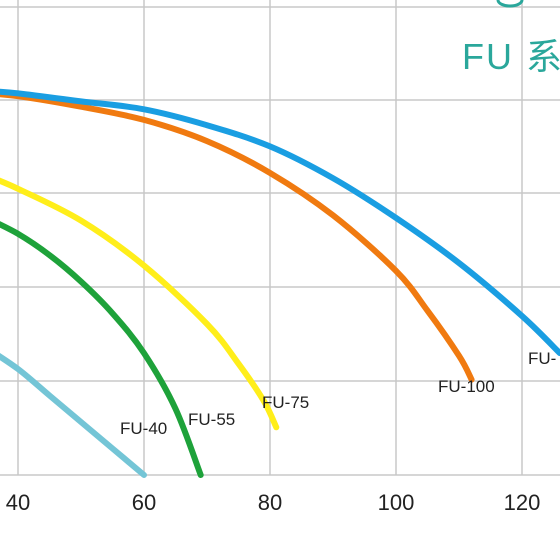 The height and width of the screenshot is (560, 560). I want to click on x-tick-labels: 40 60 80 100 120, so click(273, 502).